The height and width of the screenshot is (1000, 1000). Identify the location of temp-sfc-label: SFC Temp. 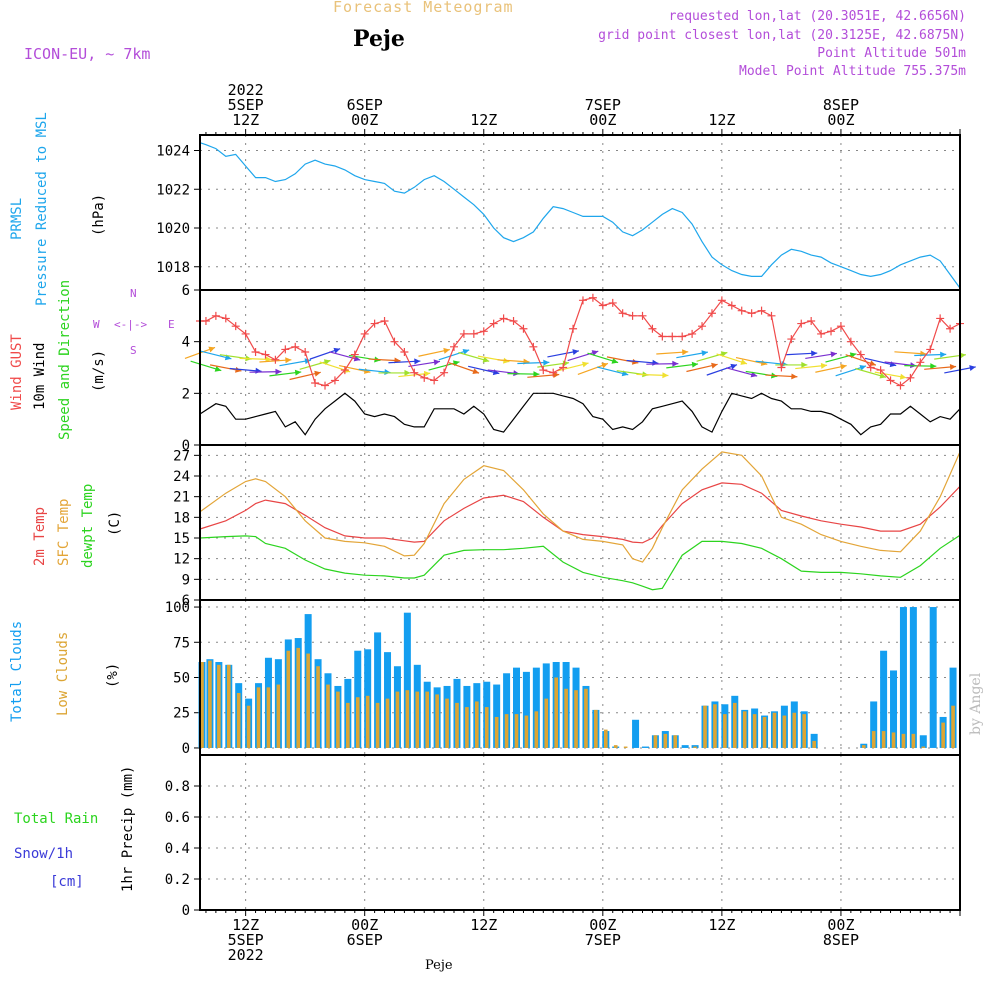
(64, 532).